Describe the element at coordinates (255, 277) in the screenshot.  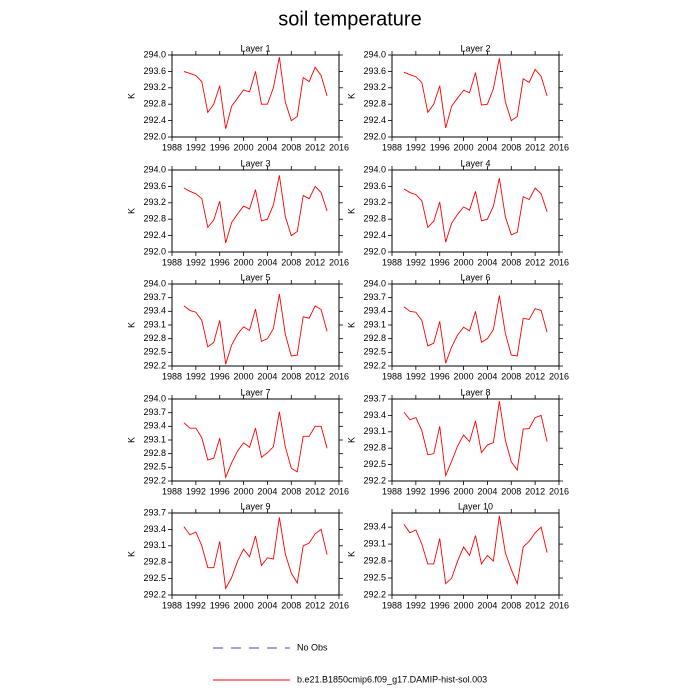
I see `panel-title: Layer 5` at that location.